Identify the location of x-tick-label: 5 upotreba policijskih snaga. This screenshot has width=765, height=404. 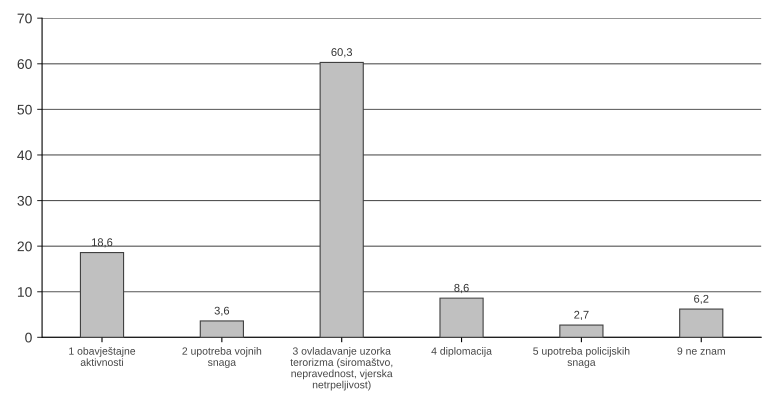
(581, 357).